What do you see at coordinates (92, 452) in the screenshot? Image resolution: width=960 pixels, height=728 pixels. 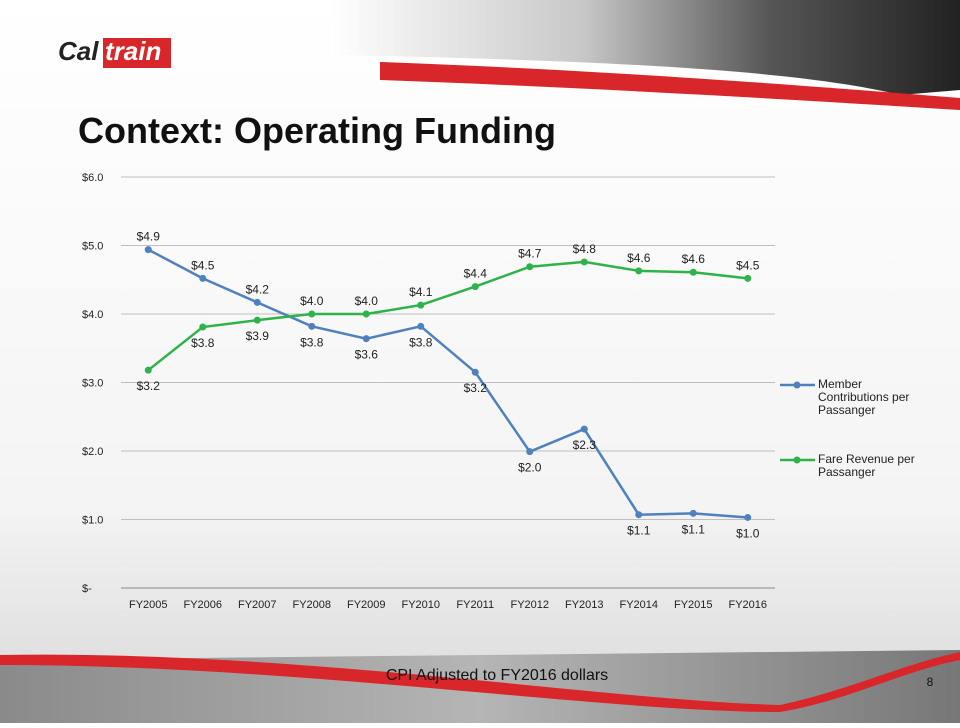 I see `y-tick-label: $2.0` at bounding box center [92, 452].